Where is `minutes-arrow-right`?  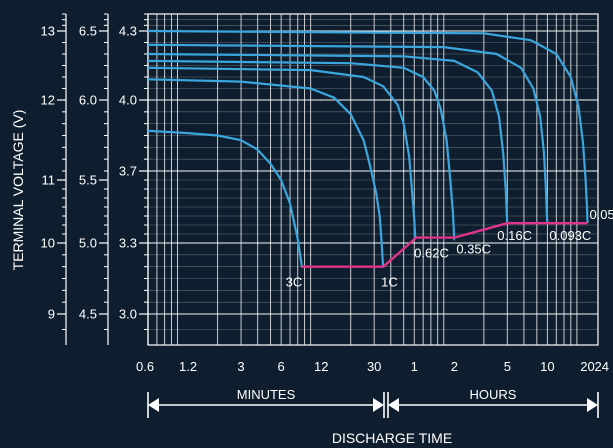
minutes-arrow-right is located at coordinates (378, 405).